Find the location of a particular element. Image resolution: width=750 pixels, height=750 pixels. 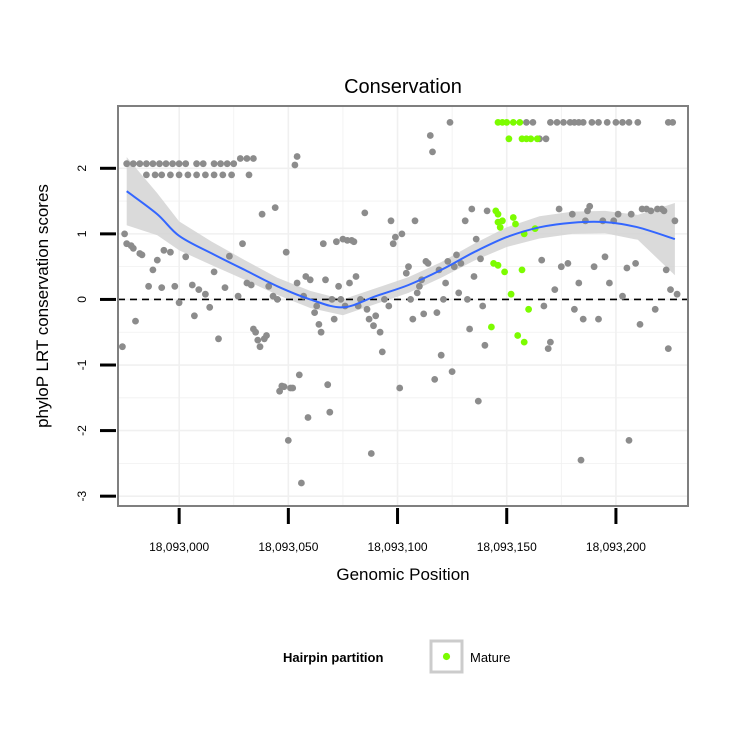

y-tick-label: 1 is located at coordinates (82, 233).